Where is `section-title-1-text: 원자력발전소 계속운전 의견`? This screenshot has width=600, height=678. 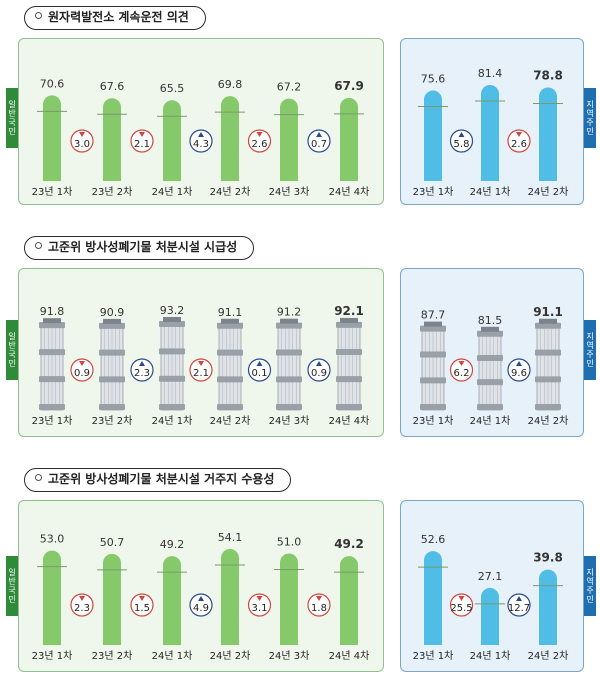 section-title-1-text: 원자력발전소 계속운전 의견 is located at coordinates (118, 17).